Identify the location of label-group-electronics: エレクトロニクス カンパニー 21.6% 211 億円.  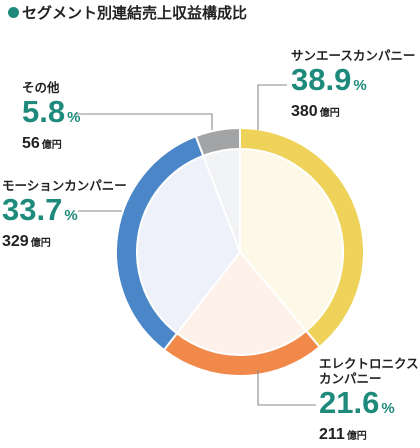
(369, 401).